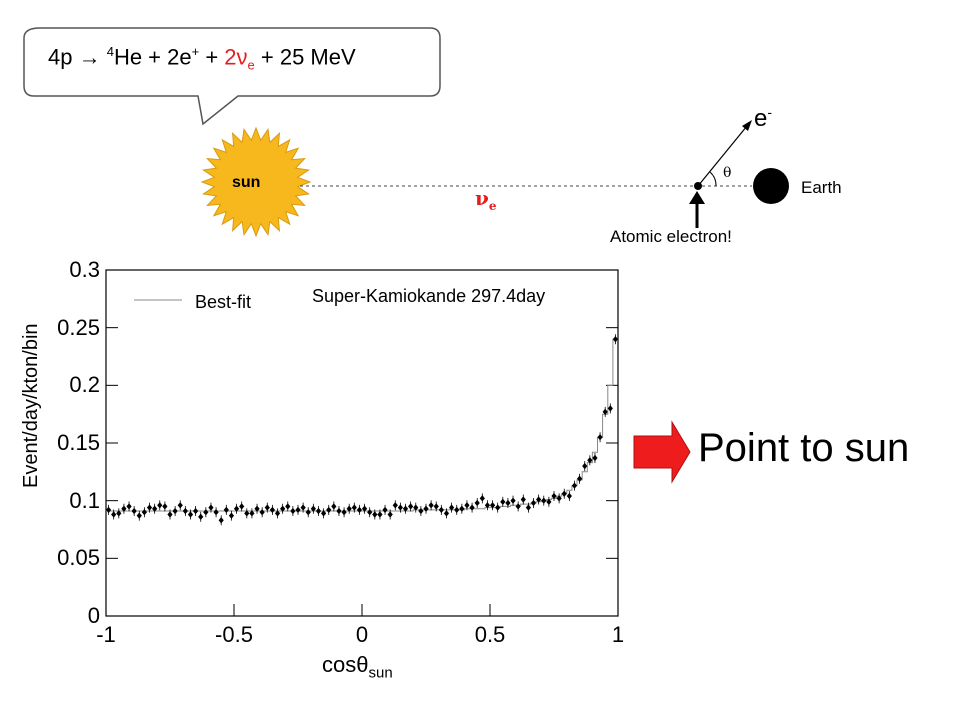  Describe the element at coordinates (761, 118) in the screenshot. I see `electron-symbol: e` at that location.